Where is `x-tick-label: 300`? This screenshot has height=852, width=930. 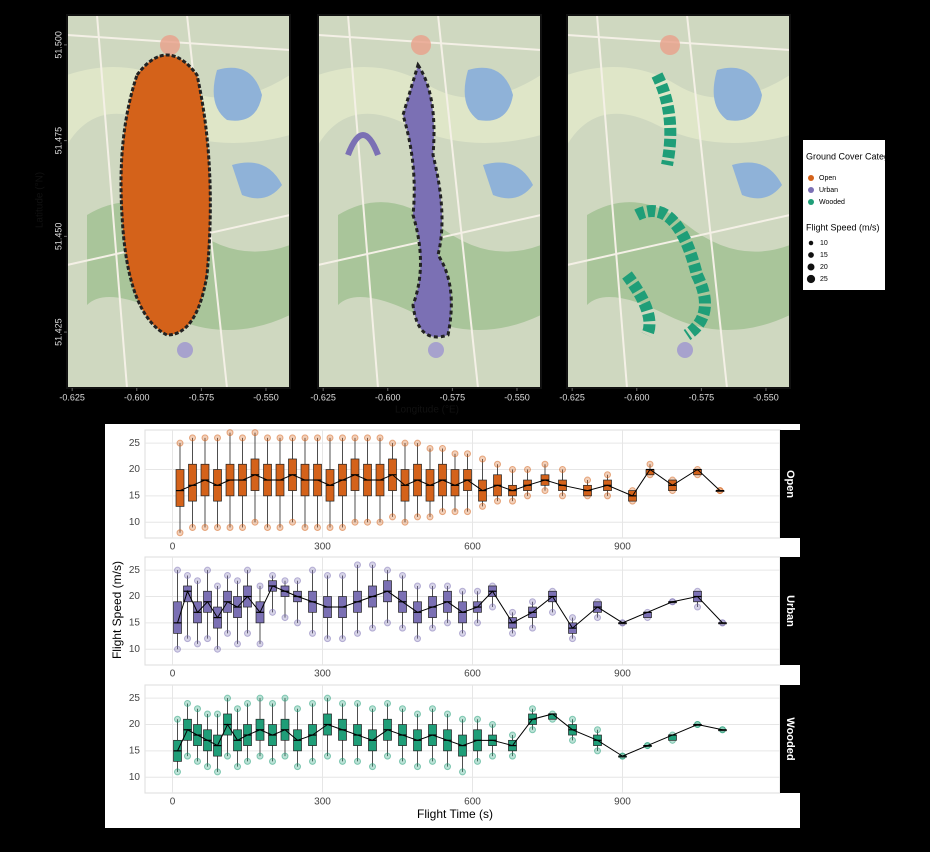
x-tick-label: 300 is located at coordinates (322, 547).